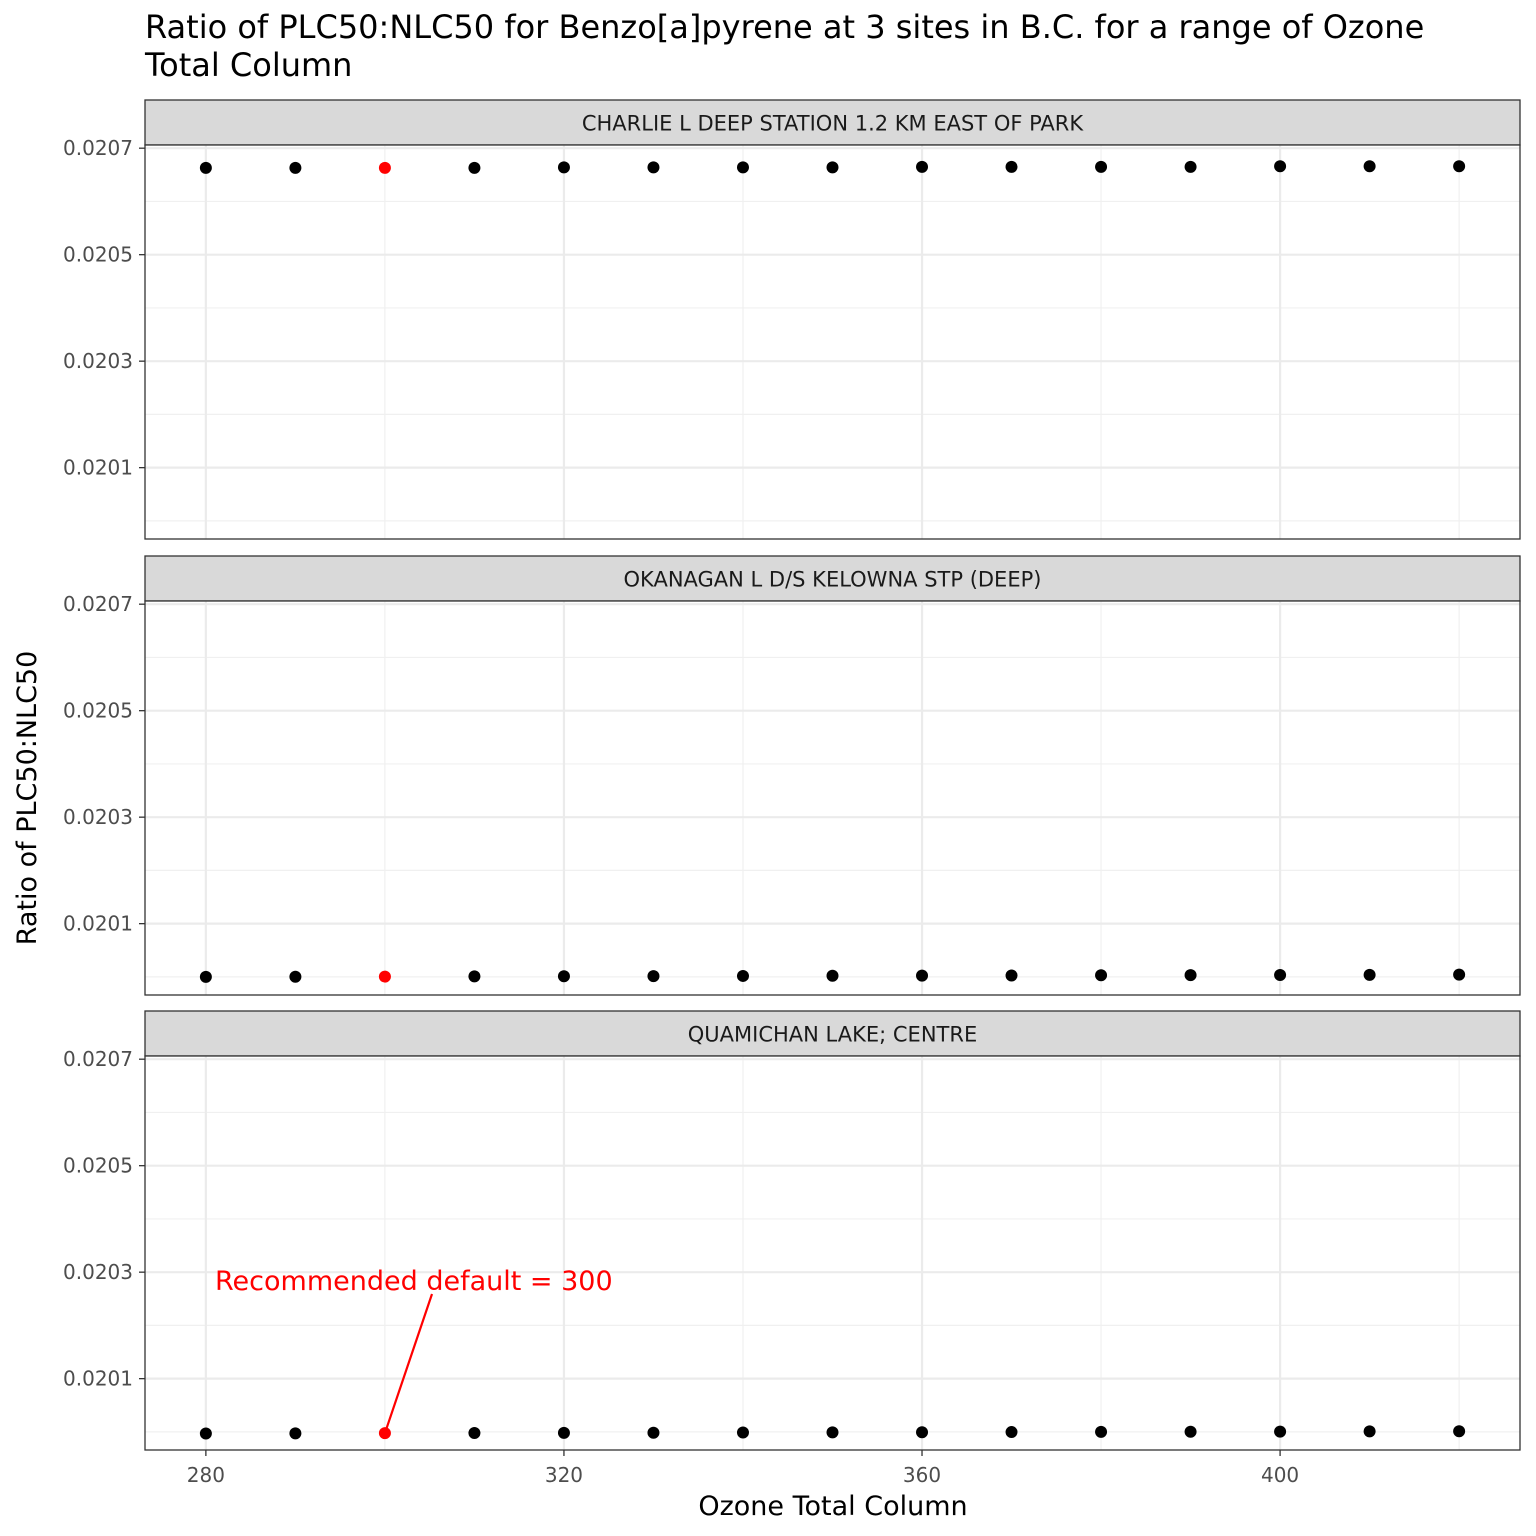 The width and height of the screenshot is (1536, 1536). I want to click on x-tick-label: 320, so click(564, 1475).